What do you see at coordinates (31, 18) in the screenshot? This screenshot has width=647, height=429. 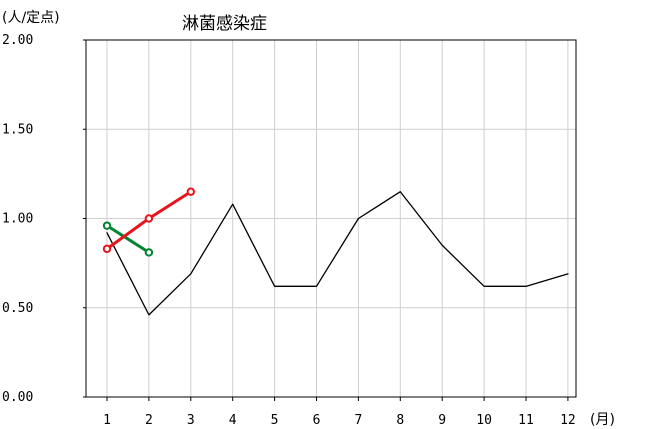 I see `y-axis-unit-label: (人/定点)` at bounding box center [31, 18].